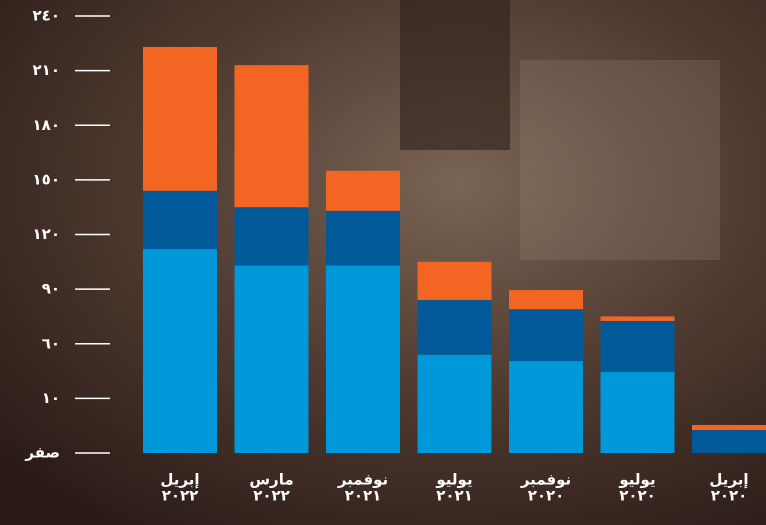 The width and height of the screenshot is (766, 525). I want to click on y-tick-label: ٦٠, so click(51, 343).